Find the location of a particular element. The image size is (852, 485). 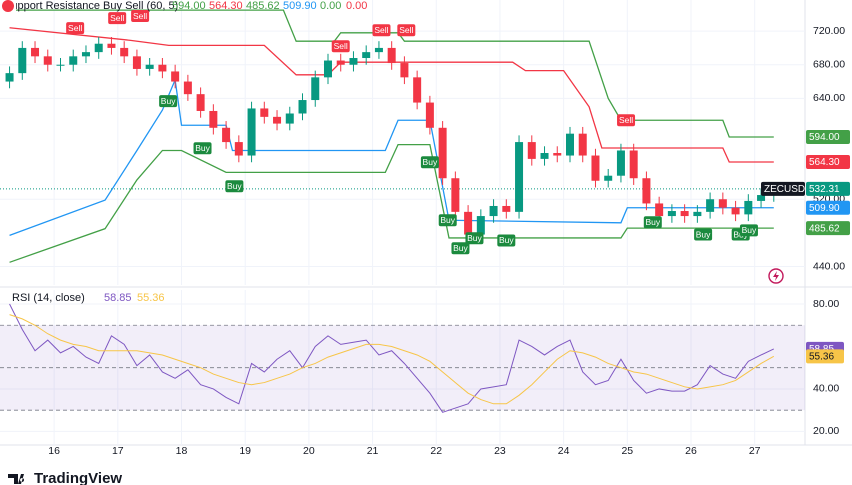

indicator-name: Support Resistance Buy Sell (60, 5) is located at coordinates (91, 6).